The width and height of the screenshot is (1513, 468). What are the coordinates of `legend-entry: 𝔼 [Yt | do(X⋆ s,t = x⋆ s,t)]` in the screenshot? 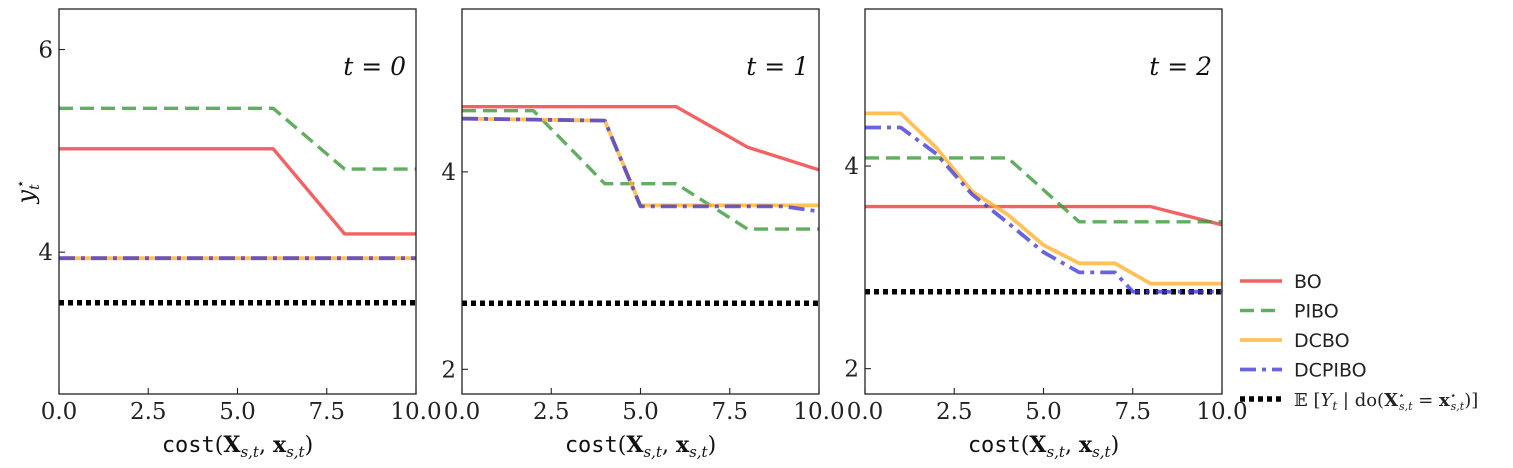 It's located at (1359, 401).